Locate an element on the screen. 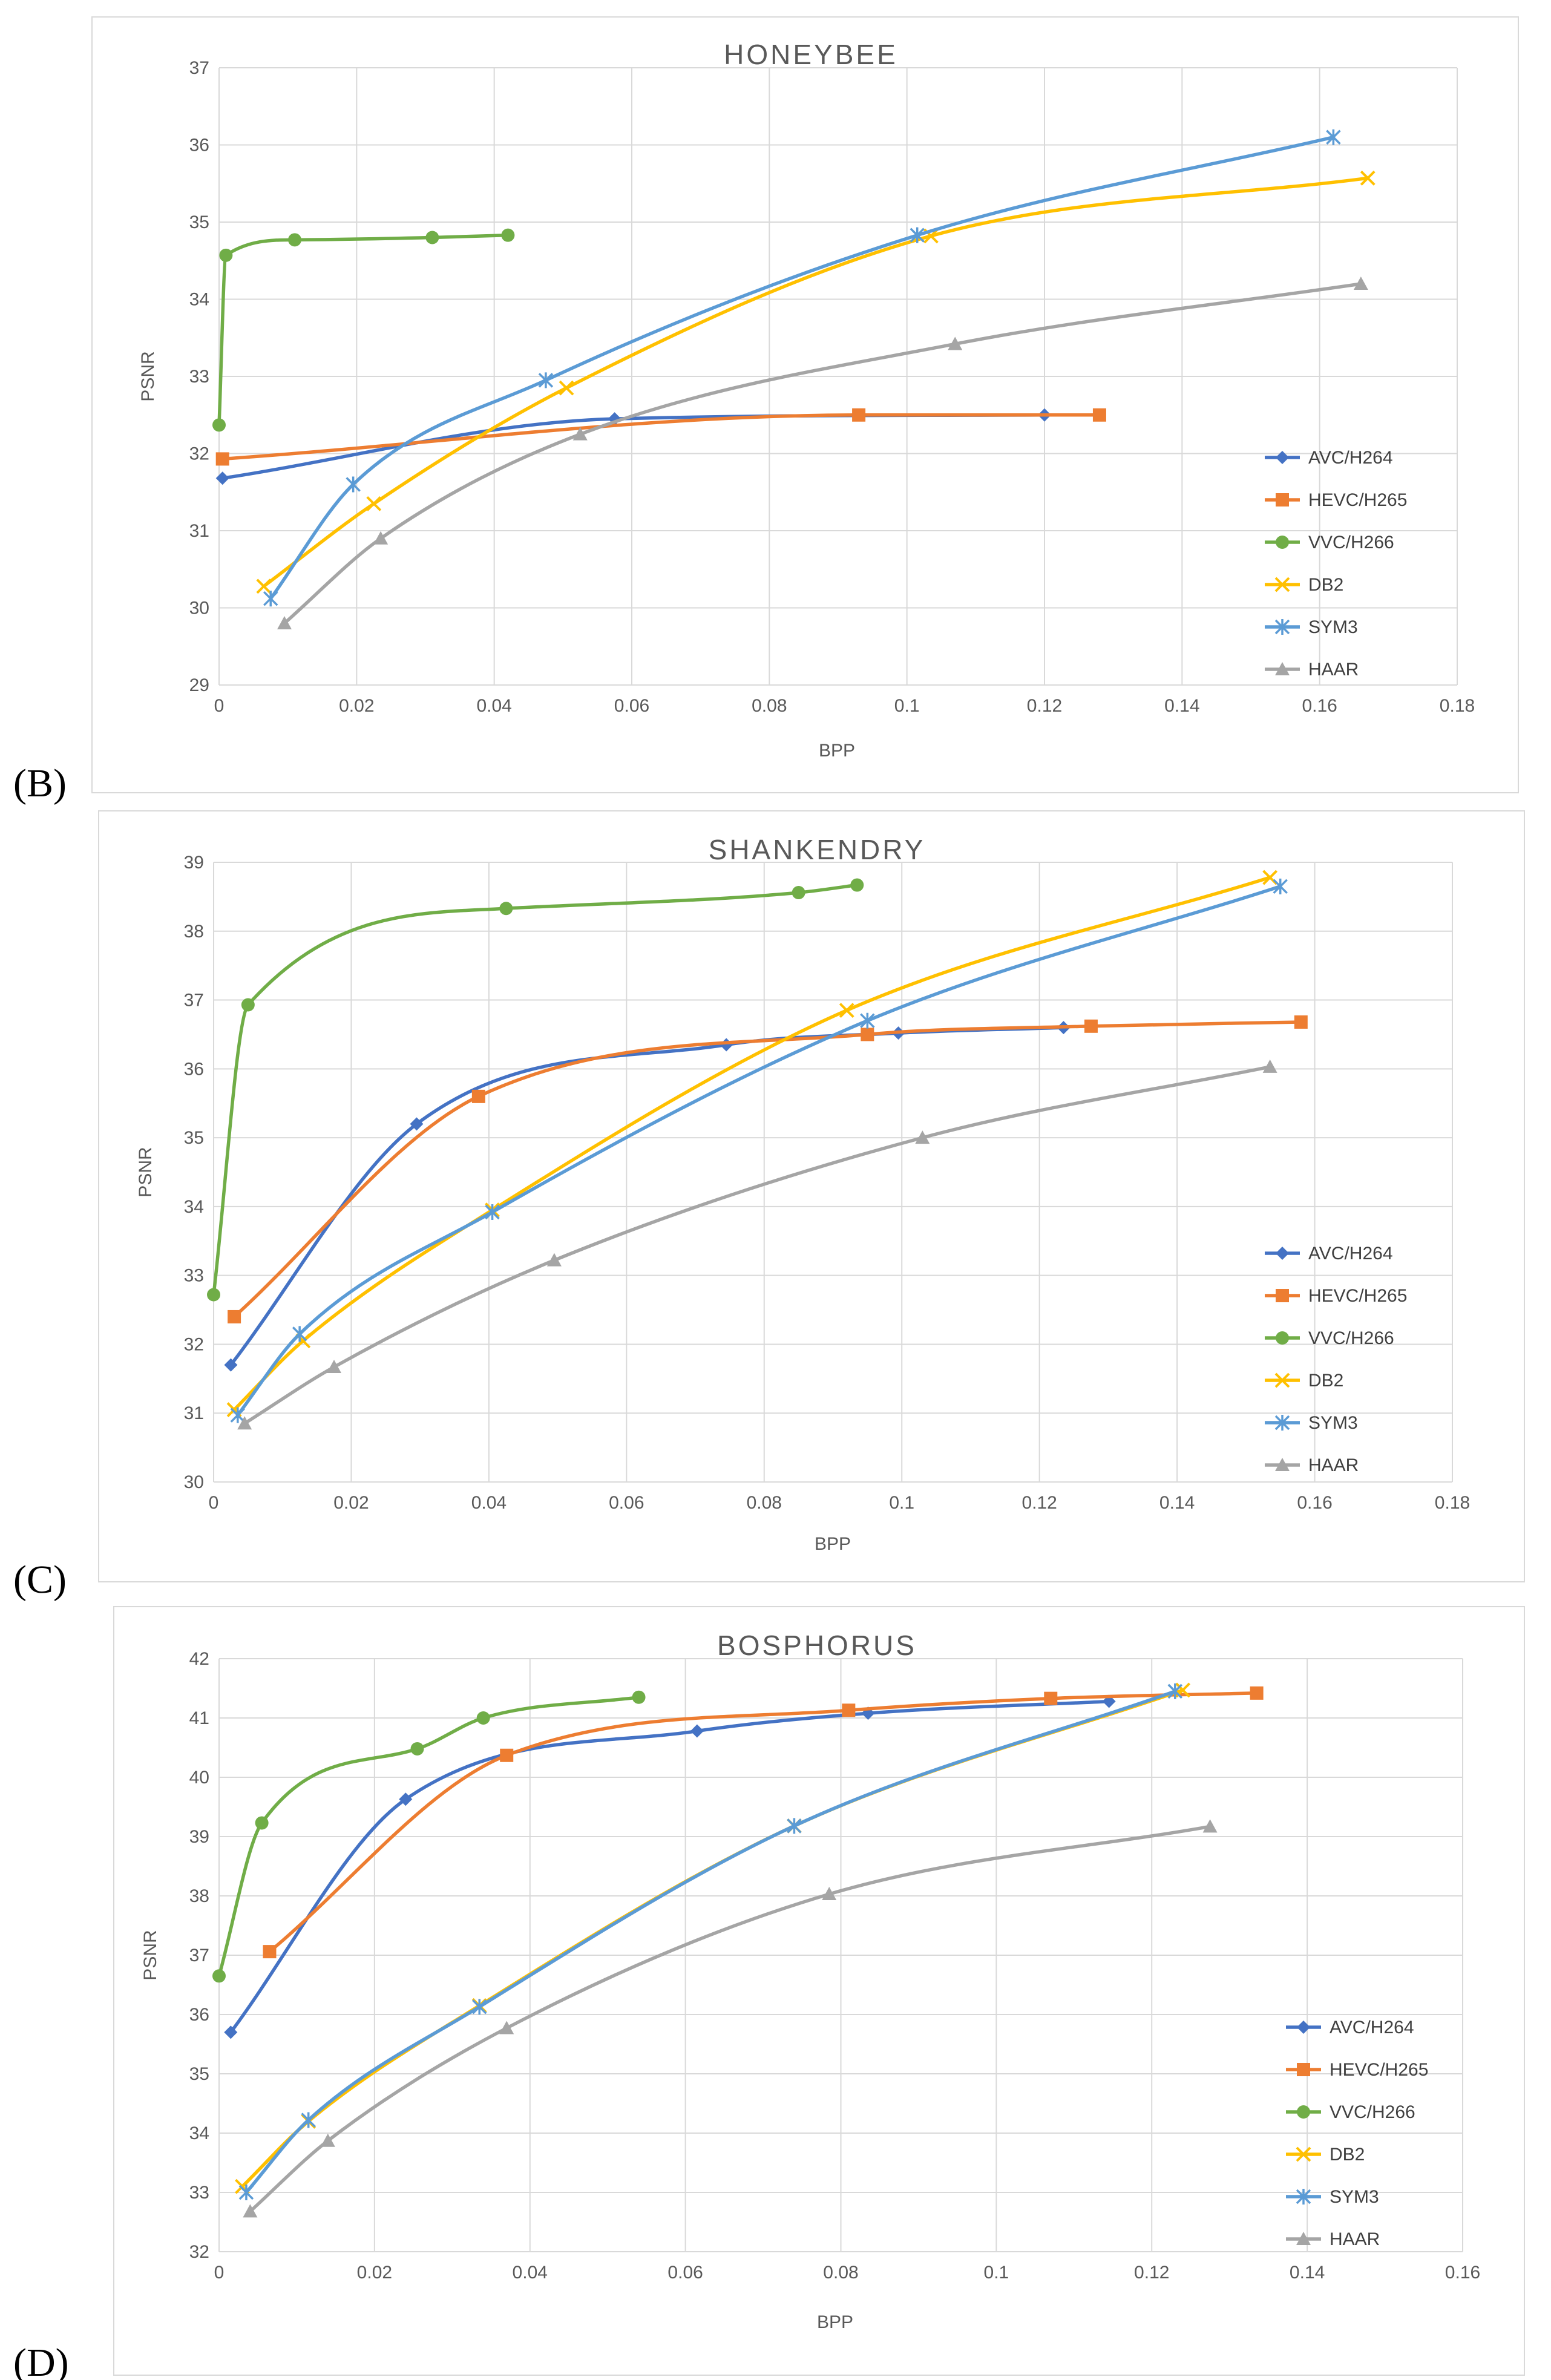  y-tick-label: 40 is located at coordinates (199, 1778).